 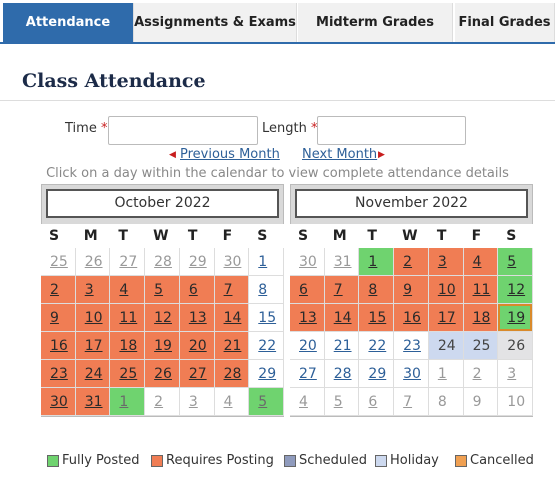 What do you see at coordinates (215, 22) in the screenshot?
I see `tab: Assignments & Exams` at bounding box center [215, 22].